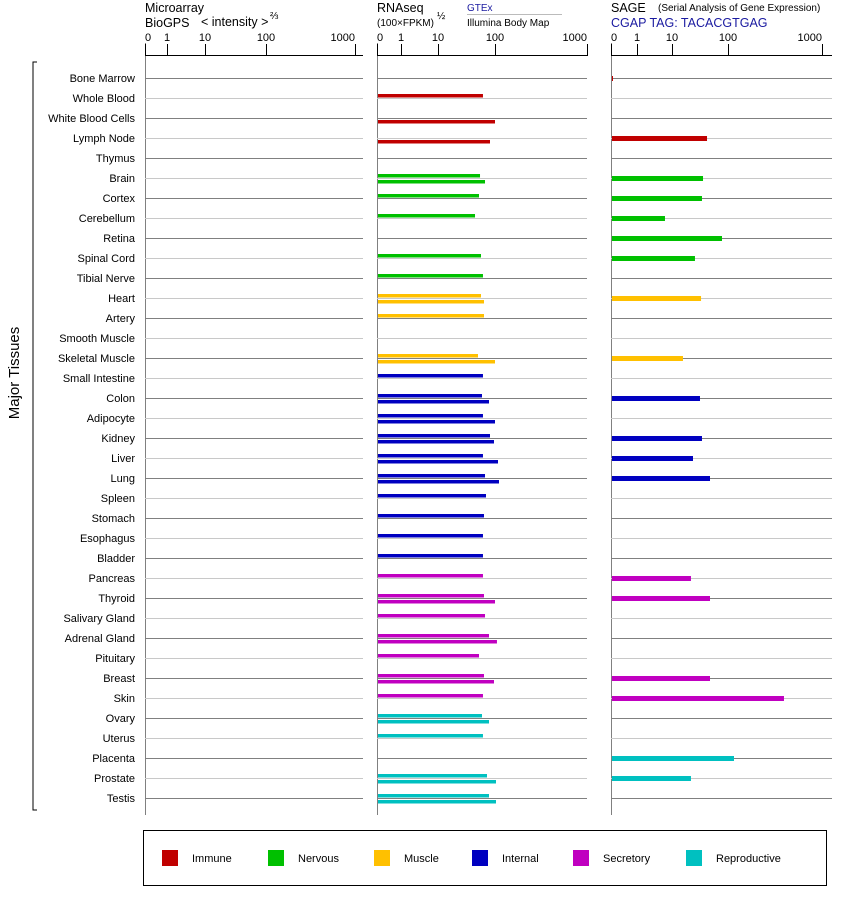  Describe the element at coordinates (121, 719) in the screenshot. I see `tissue-label: Ovary` at that location.